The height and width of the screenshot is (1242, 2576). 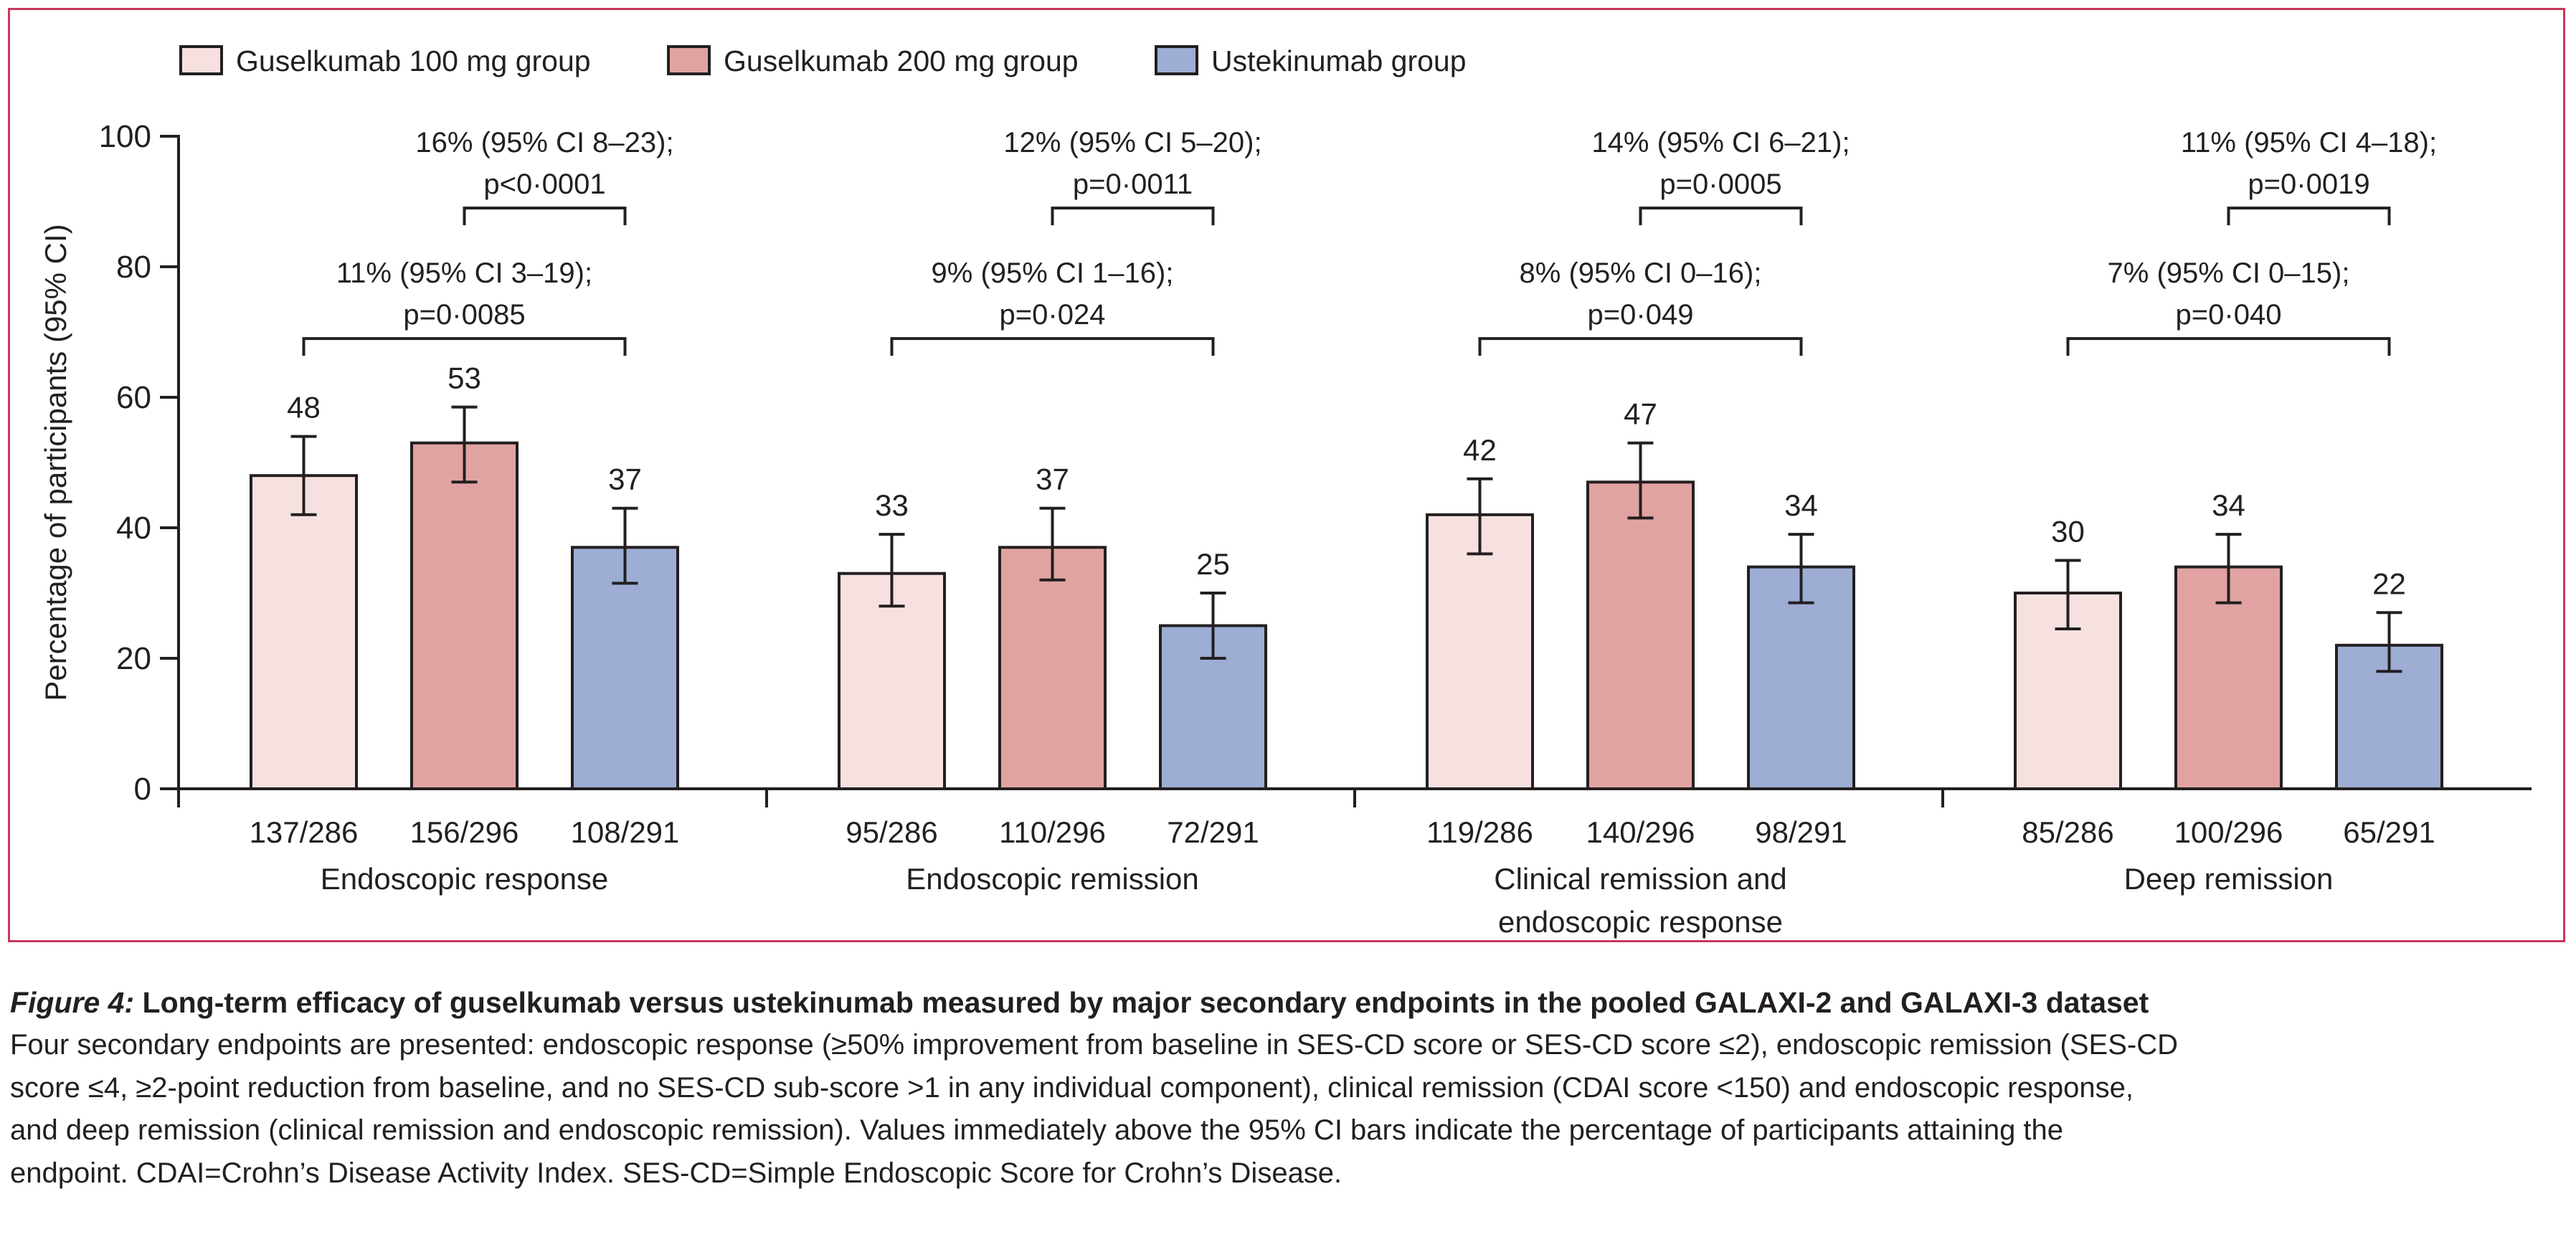 I want to click on comparison-label: p=0·0005, so click(x=1720, y=184).